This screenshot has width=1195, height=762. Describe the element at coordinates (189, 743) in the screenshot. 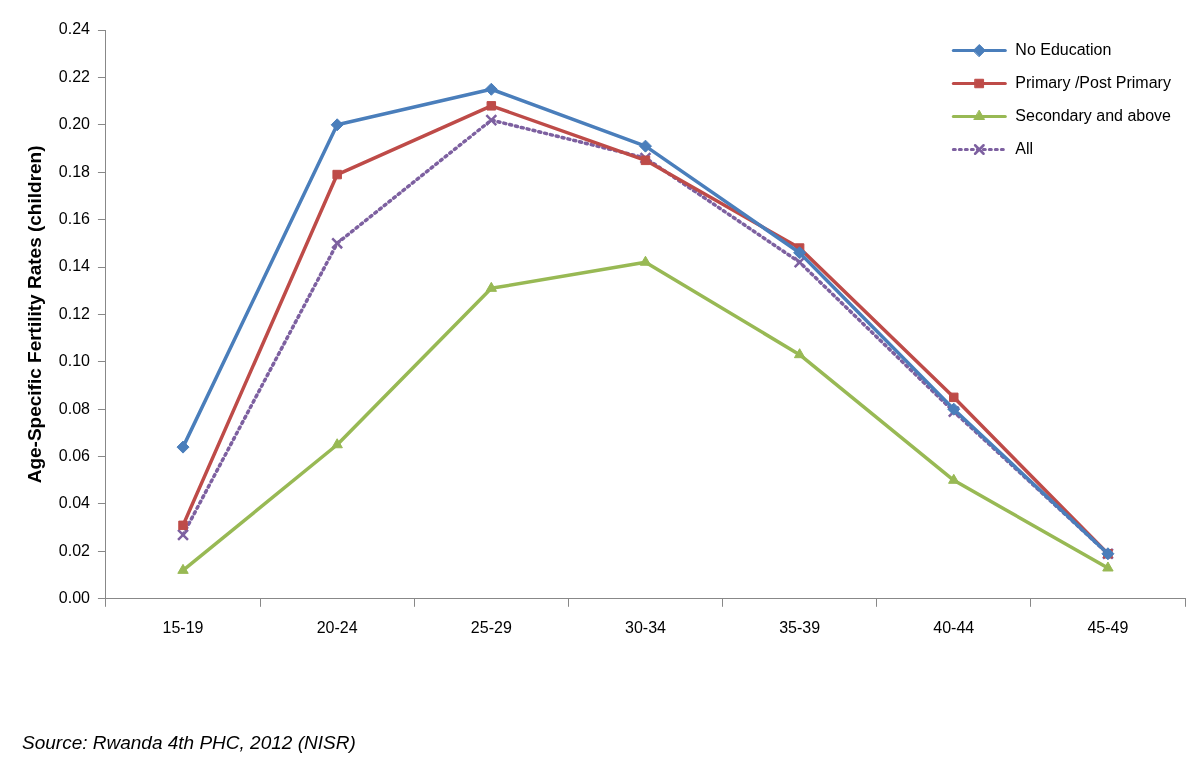

I see `source-note: Source: Rwanda 4th PHC, 2012 (NISR)` at that location.